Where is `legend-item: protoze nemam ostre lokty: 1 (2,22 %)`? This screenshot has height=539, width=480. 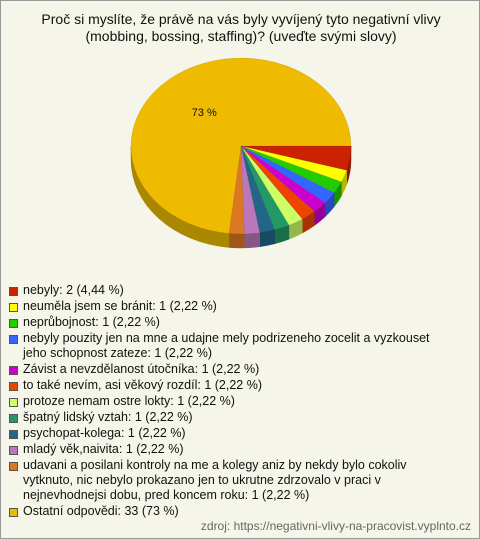
legend-item: protoze nemam ostre lokty: 1 (2,22 %) is located at coordinates (231, 401).